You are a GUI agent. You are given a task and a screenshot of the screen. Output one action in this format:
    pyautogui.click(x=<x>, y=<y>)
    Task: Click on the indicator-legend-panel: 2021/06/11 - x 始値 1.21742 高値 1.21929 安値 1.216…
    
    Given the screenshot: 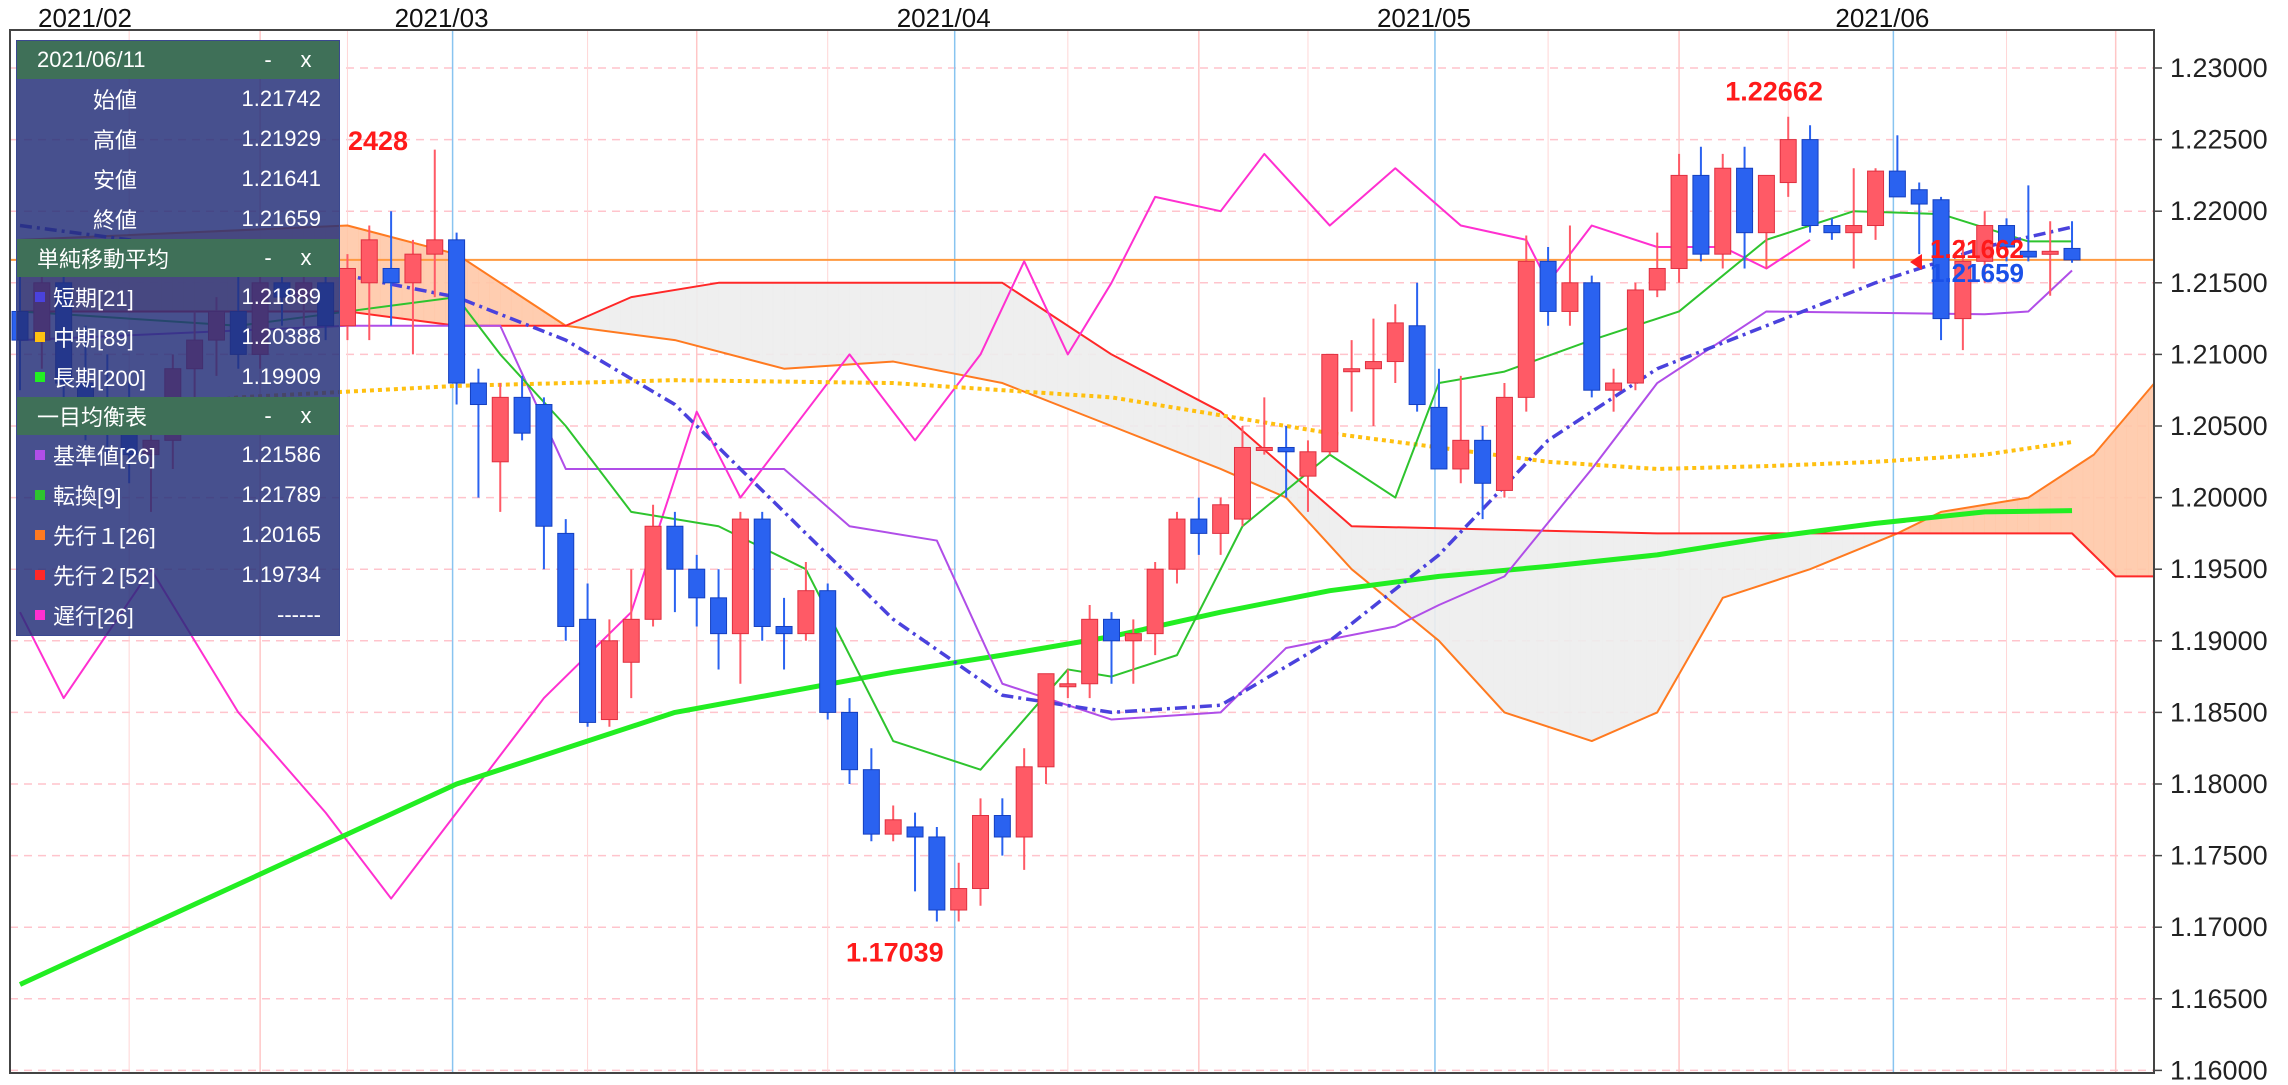 What is the action you would take?
    pyautogui.click(x=178, y=338)
    